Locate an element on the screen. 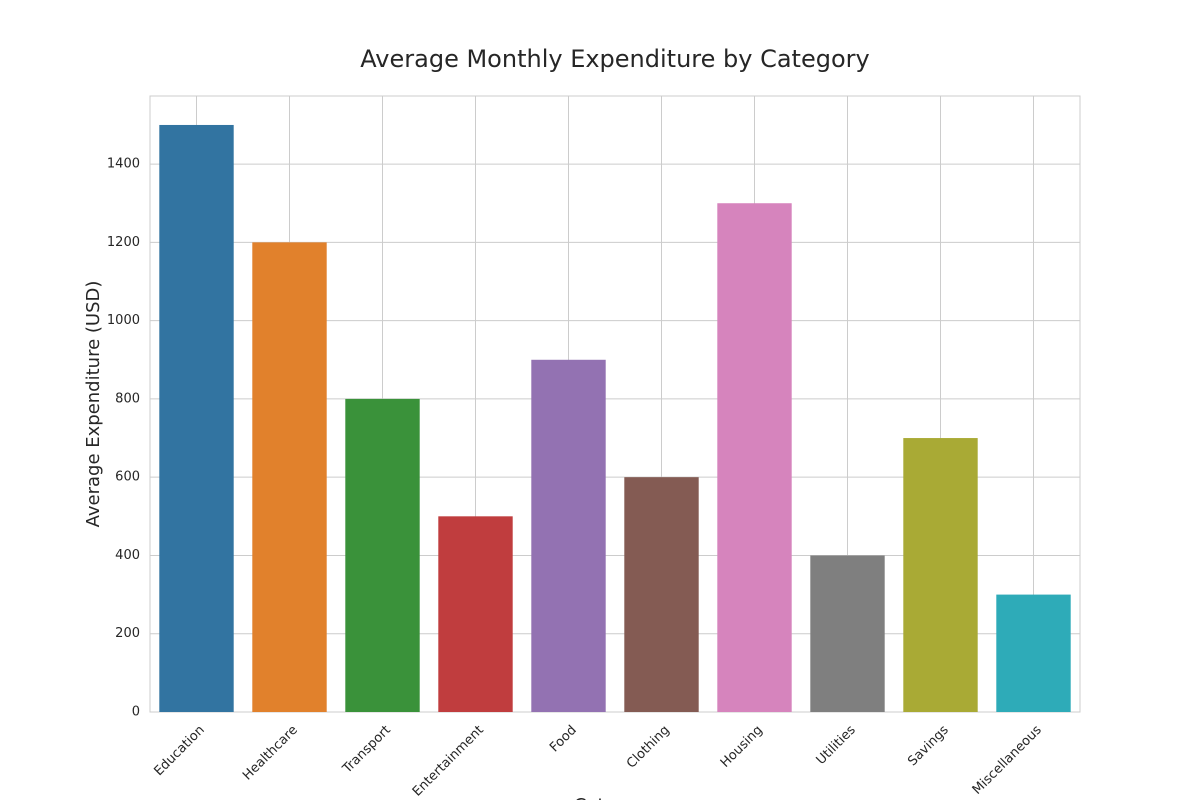 This screenshot has width=1200, height=800. y-tick-label: 800 is located at coordinates (127, 398).